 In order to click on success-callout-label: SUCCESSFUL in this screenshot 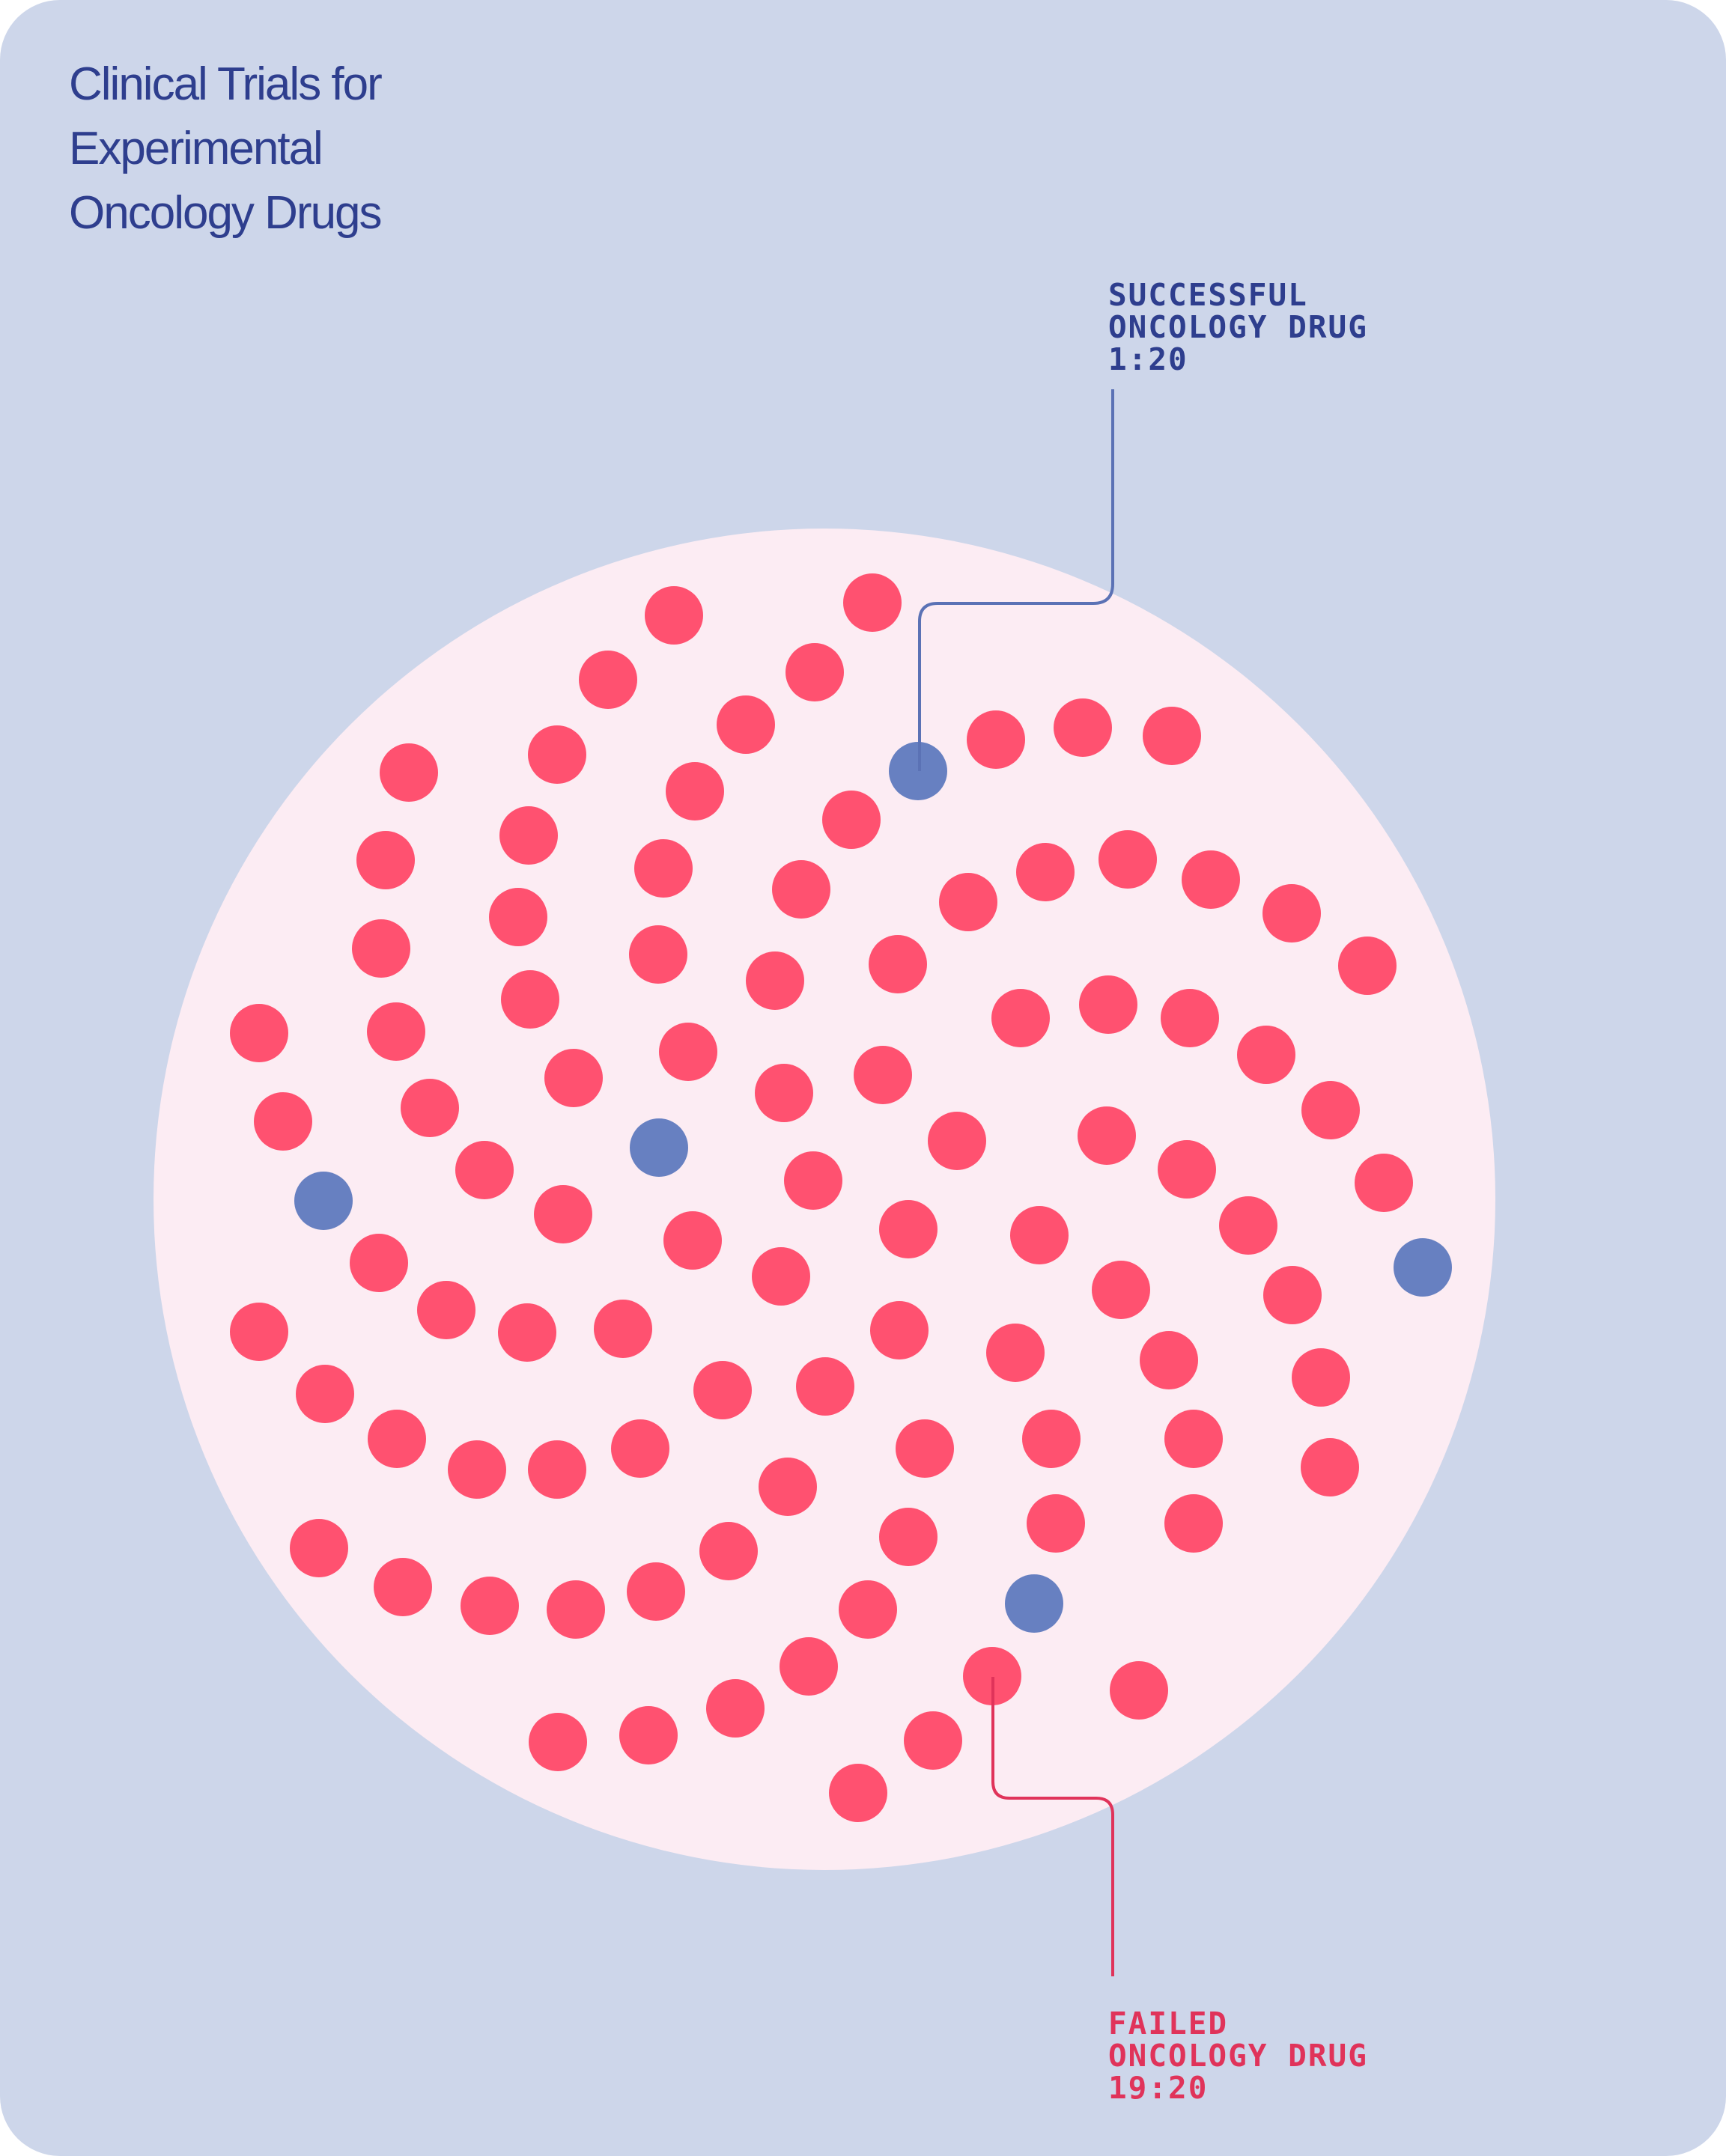, I will do `click(1208, 295)`.